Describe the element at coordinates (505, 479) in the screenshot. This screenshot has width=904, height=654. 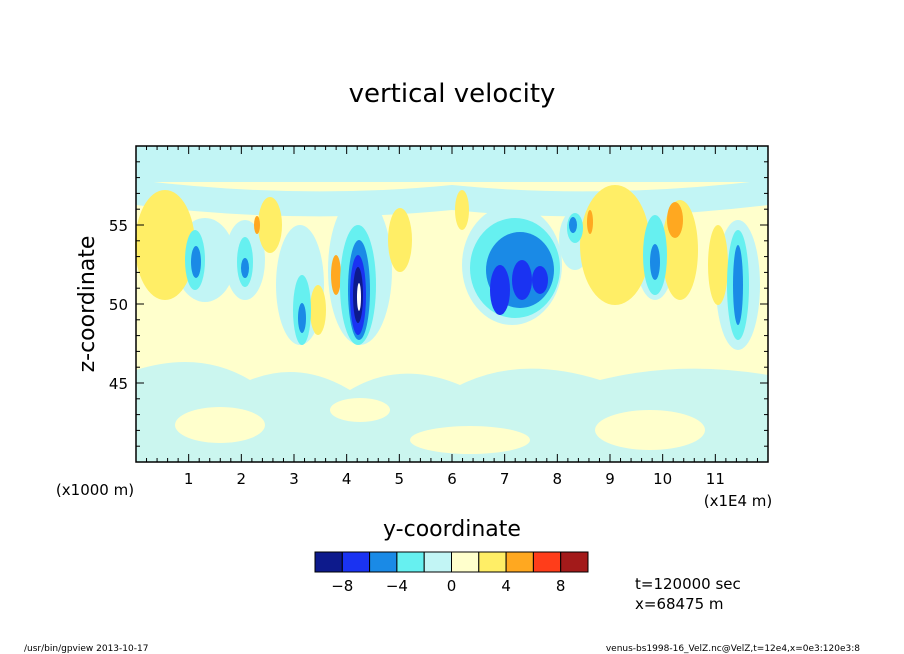
I see `x-tick-label: 7` at that location.